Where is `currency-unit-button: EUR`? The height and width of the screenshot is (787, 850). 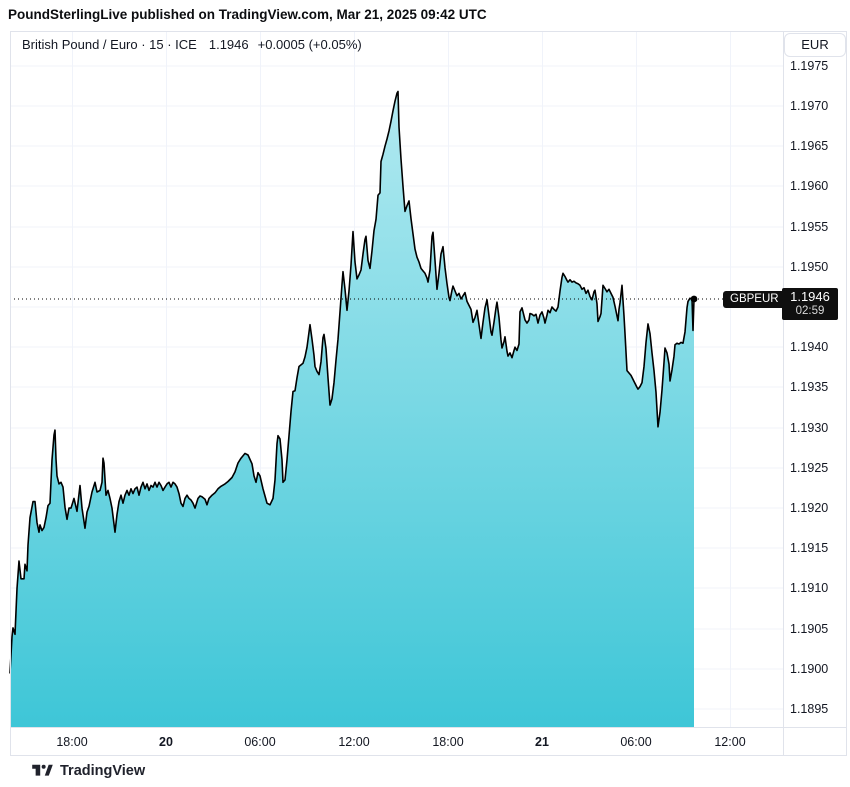
currency-unit-button: EUR is located at coordinates (815, 45).